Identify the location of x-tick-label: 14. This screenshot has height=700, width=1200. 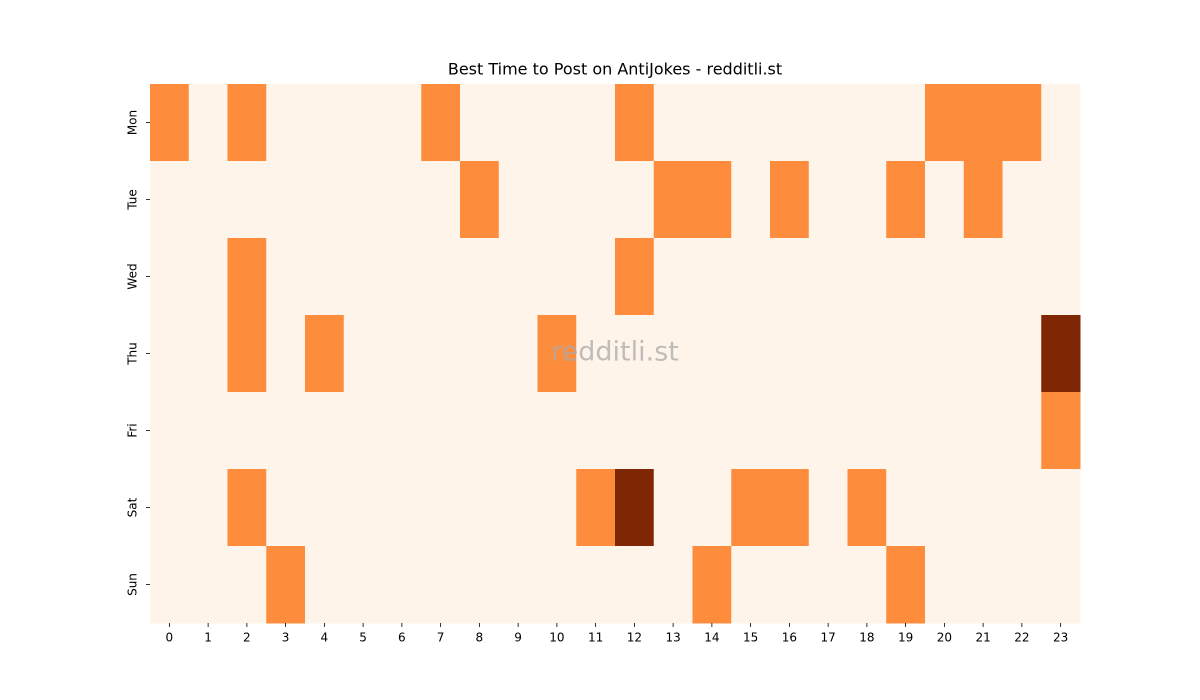
(711, 638).